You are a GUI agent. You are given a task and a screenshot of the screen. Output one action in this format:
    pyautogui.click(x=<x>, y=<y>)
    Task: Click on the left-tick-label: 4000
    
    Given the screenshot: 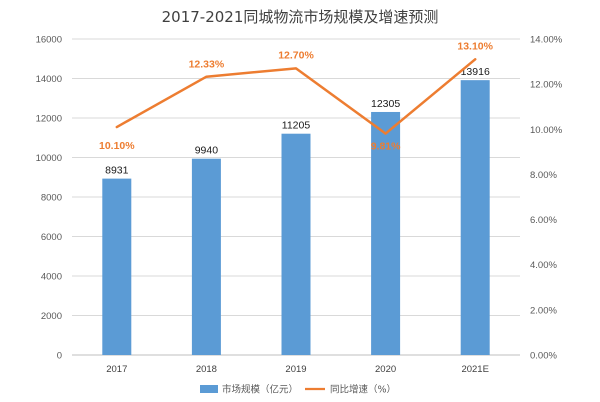 What is the action you would take?
    pyautogui.click(x=51, y=277)
    